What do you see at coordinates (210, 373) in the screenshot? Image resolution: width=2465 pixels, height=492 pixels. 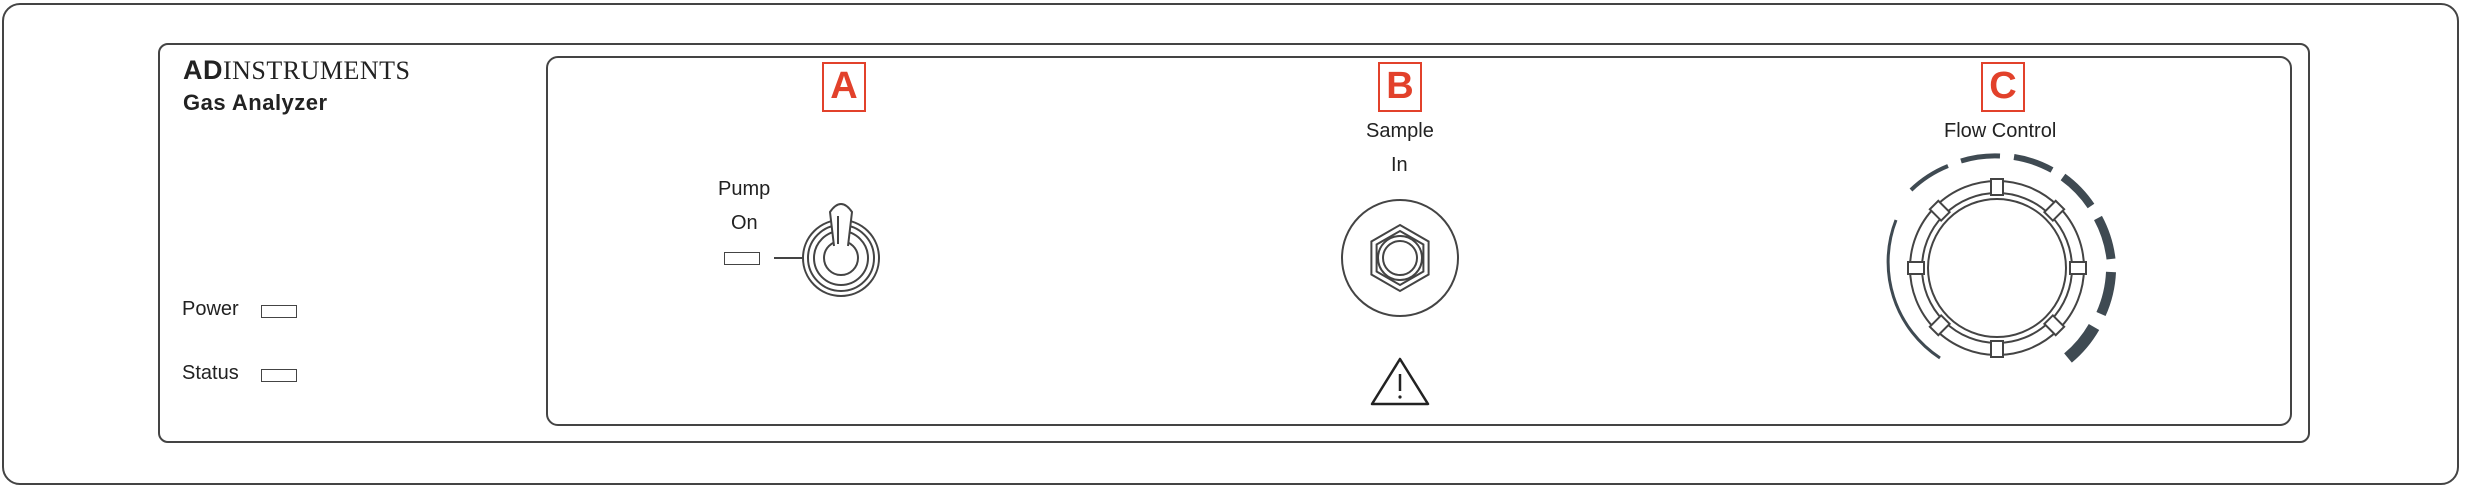 I see `status-label: Status` at bounding box center [210, 373].